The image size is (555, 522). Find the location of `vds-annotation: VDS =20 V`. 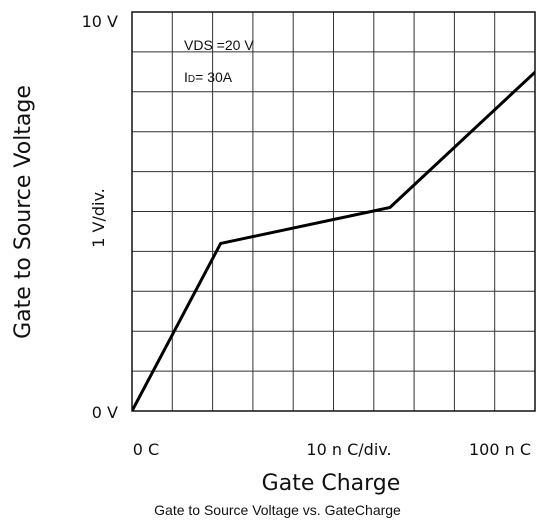

vds-annotation: VDS =20 V is located at coordinates (219, 45).